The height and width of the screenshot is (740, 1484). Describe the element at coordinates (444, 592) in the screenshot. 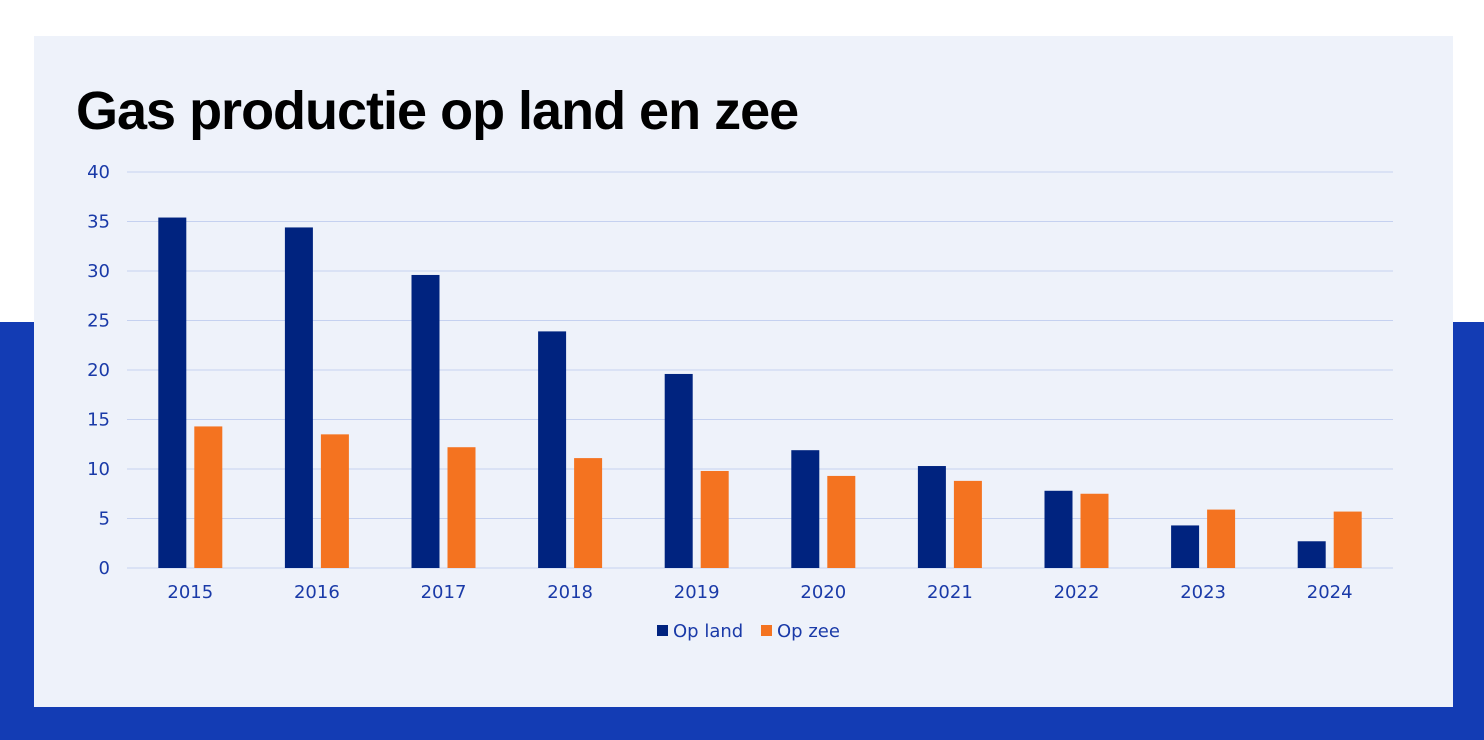

I see `x-tick-label: 2017` at that location.